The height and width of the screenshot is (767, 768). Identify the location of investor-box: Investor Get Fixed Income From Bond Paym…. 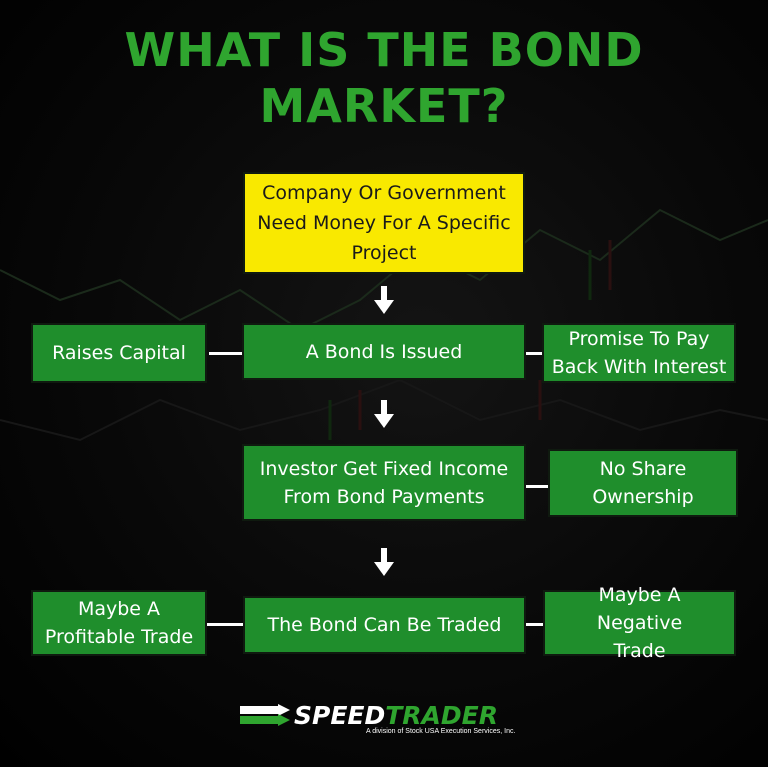
(384, 482).